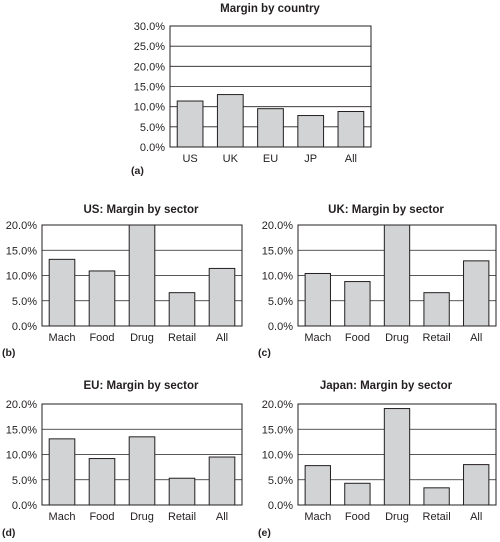 This screenshot has height=542, width=500. What do you see at coordinates (141, 386) in the screenshot?
I see `chart-title: EU: Margin by sector` at bounding box center [141, 386].